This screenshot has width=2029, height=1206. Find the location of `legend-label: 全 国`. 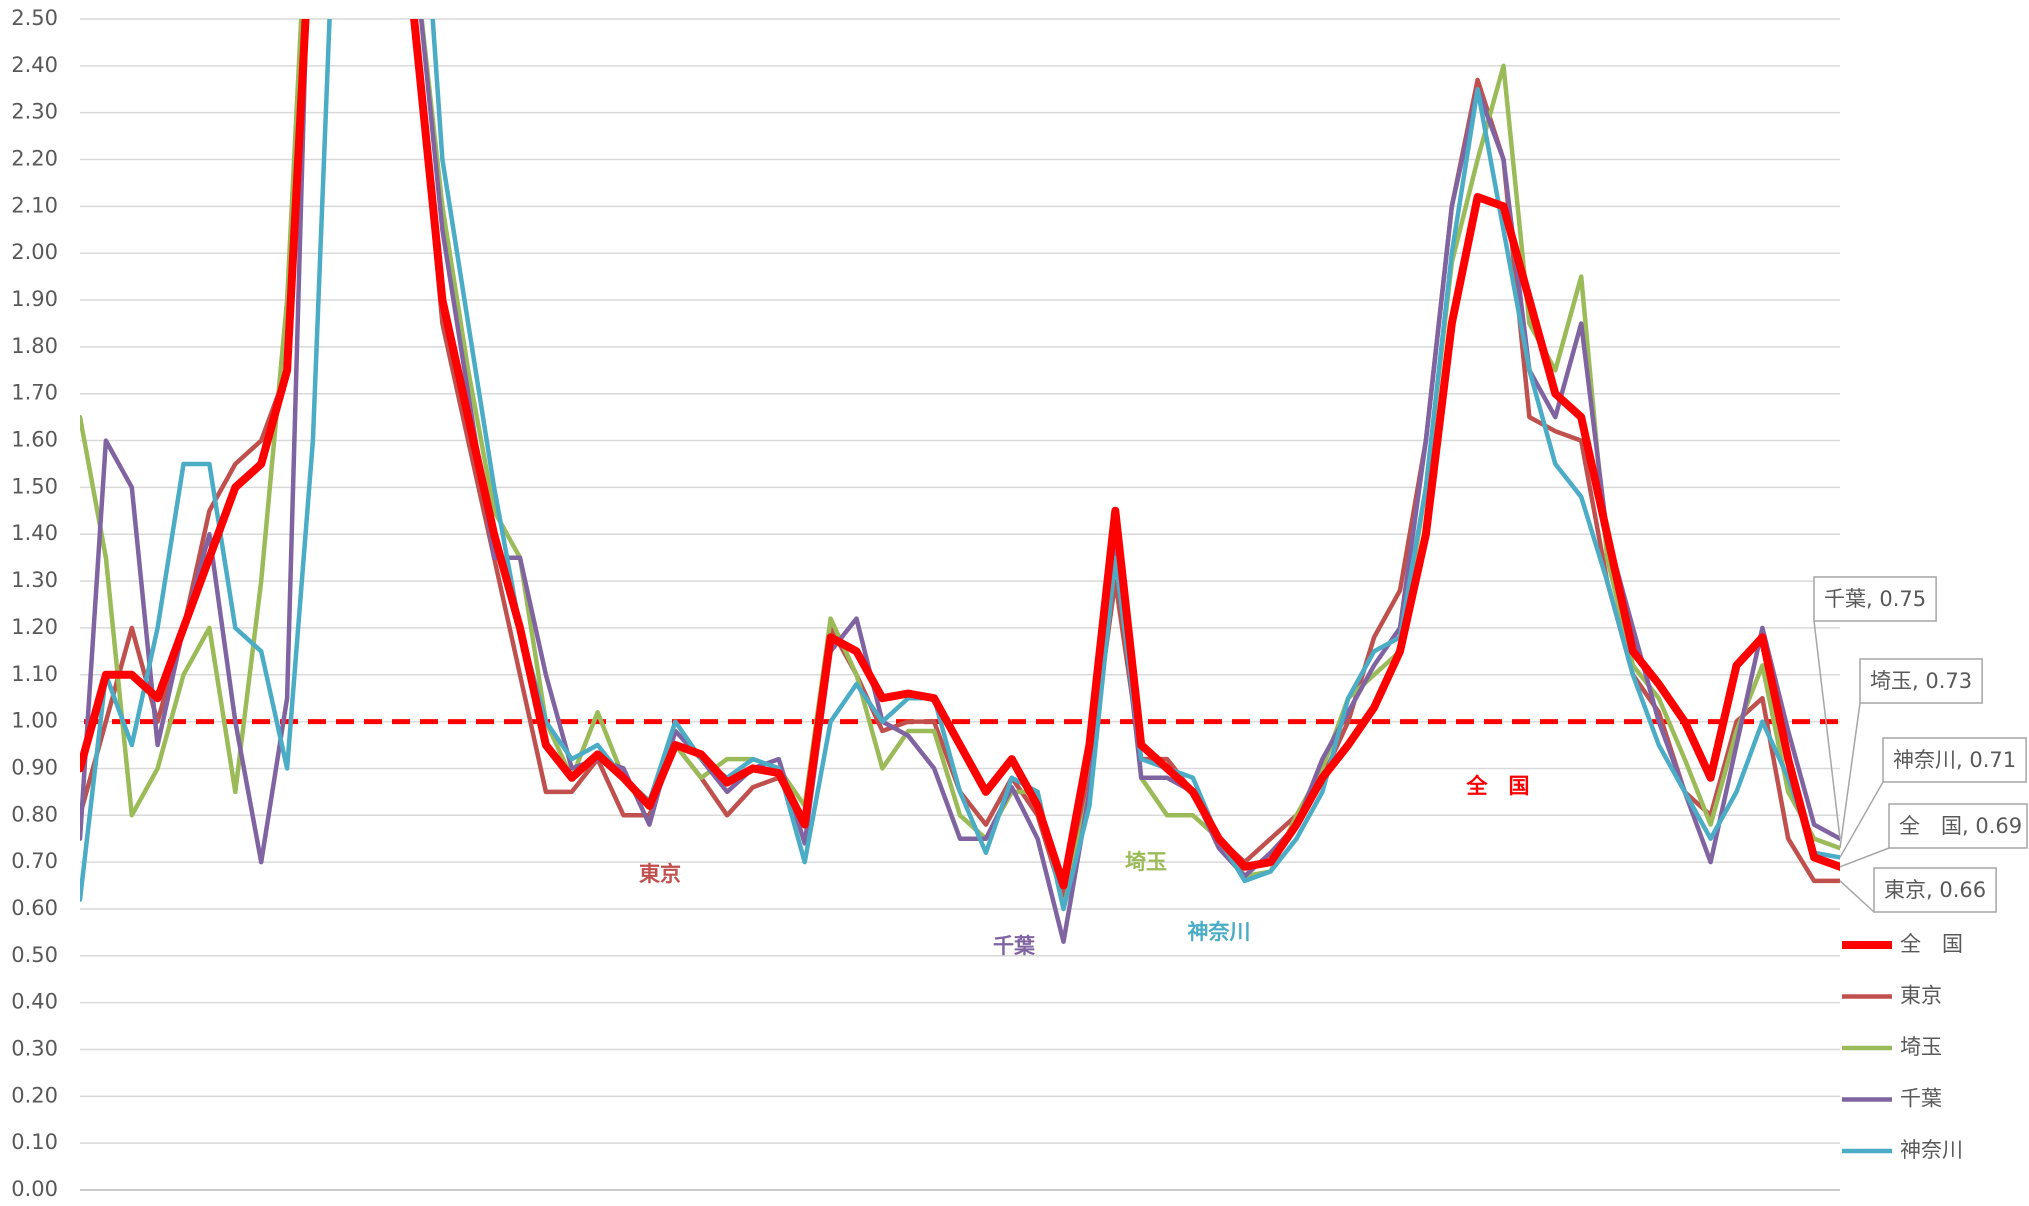

legend-label: 全 国 is located at coordinates (1931, 944).